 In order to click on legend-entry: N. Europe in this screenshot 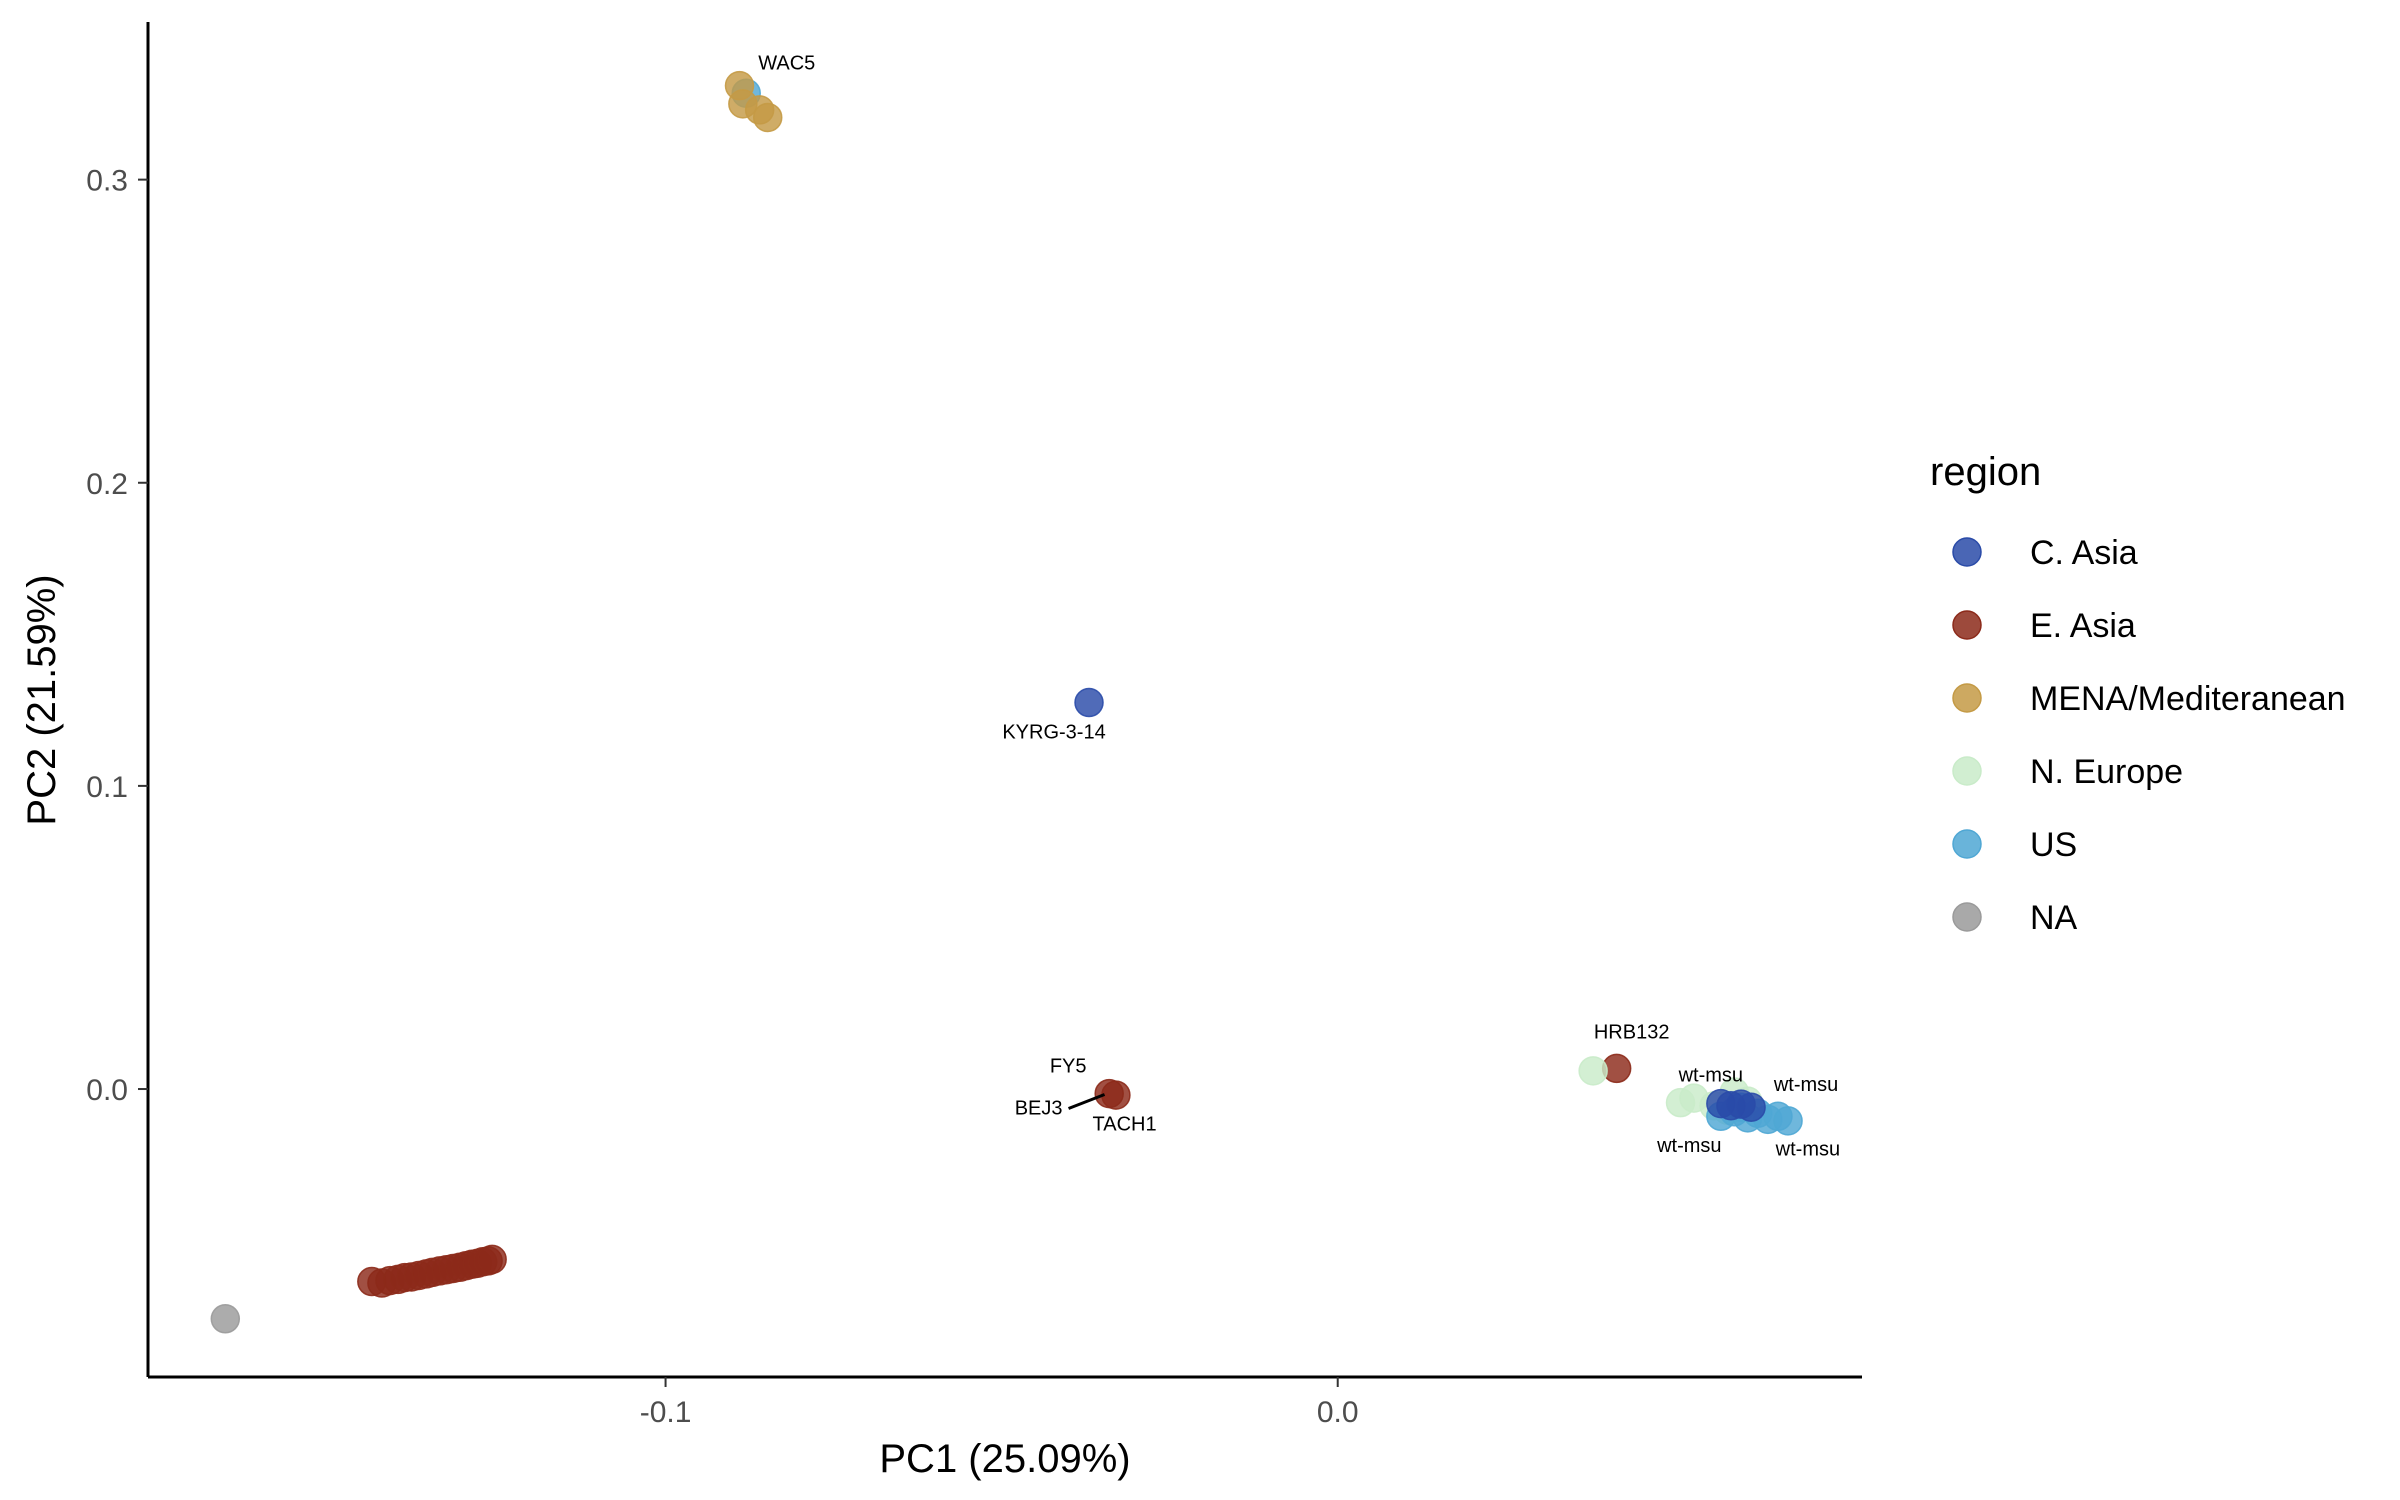, I will do `click(2067, 772)`.